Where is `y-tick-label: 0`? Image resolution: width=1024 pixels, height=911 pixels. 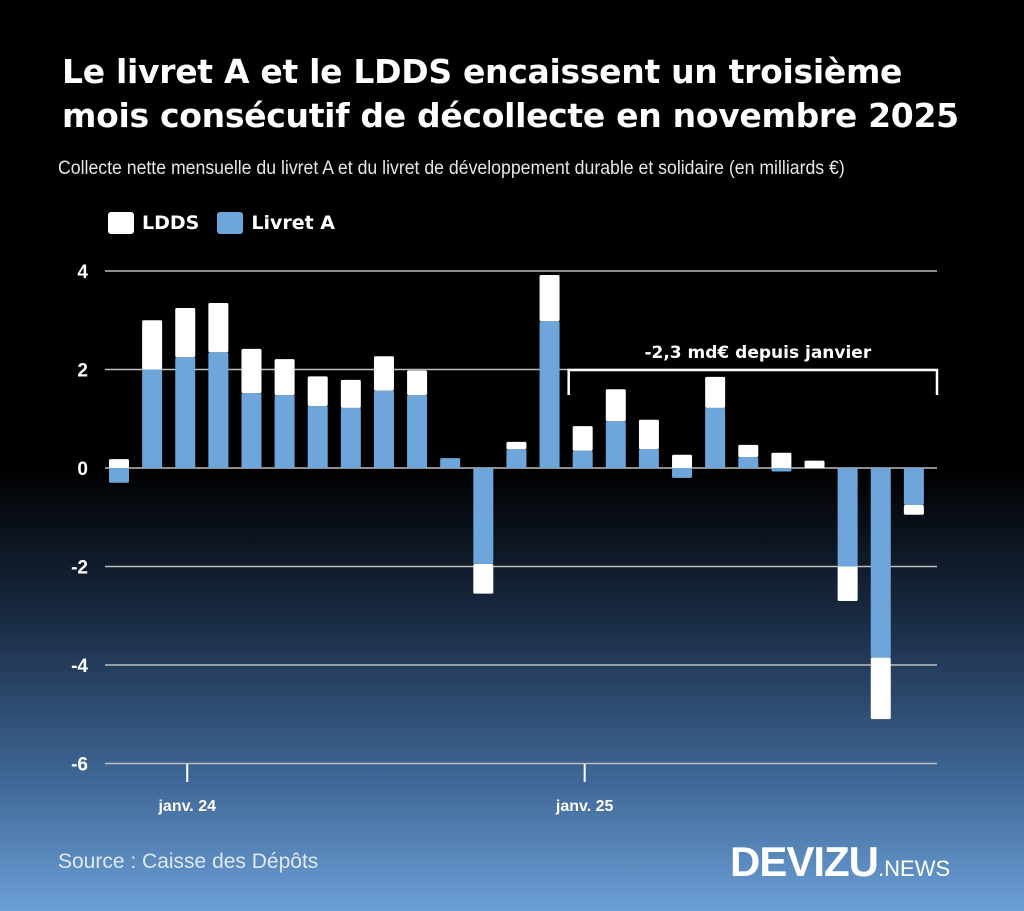
y-tick-label: 0 is located at coordinates (82, 469).